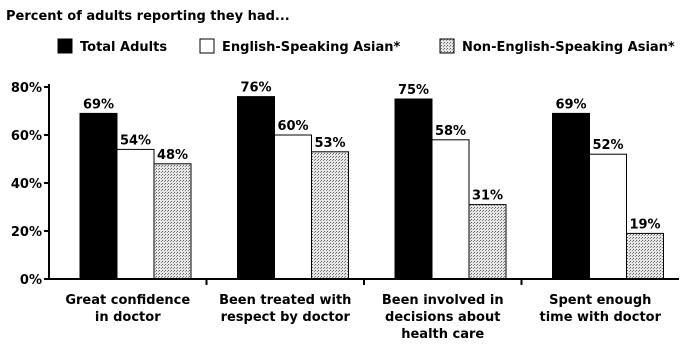 The width and height of the screenshot is (683, 346). Describe the element at coordinates (123, 47) in the screenshot. I see `legend-label-1: Total Adults` at that location.